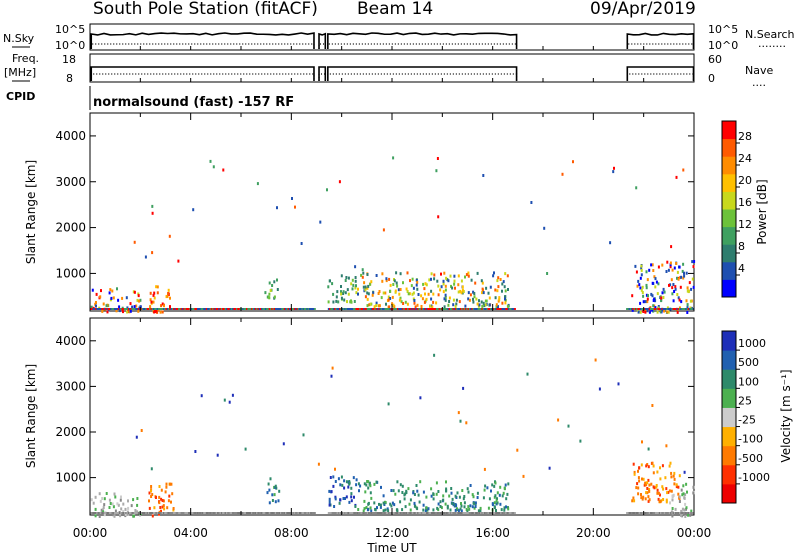 This screenshot has height=554, width=800. What do you see at coordinates (745, 224) in the screenshot?
I see `power-colorbar-tick-label: 12` at bounding box center [745, 224].